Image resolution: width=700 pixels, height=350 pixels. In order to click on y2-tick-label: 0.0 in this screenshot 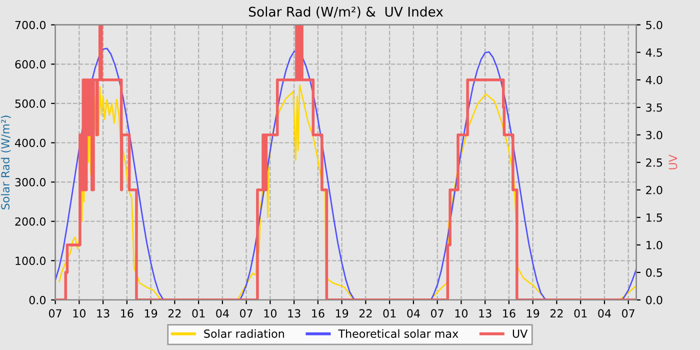, I will do `click(654, 300)`.